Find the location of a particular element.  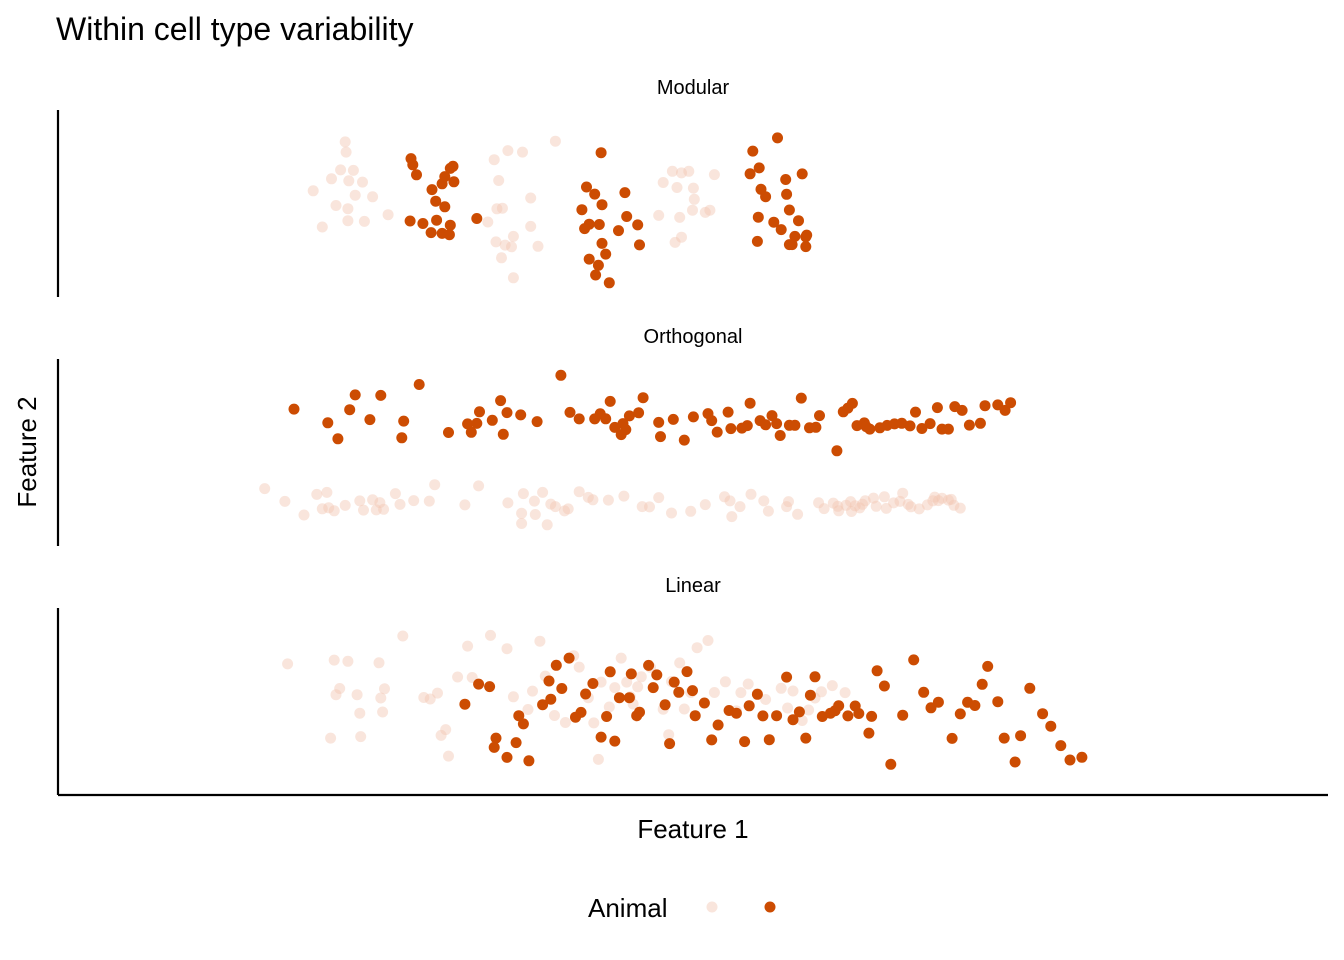

panel-label-modular: Modular is located at coordinates (693, 88).